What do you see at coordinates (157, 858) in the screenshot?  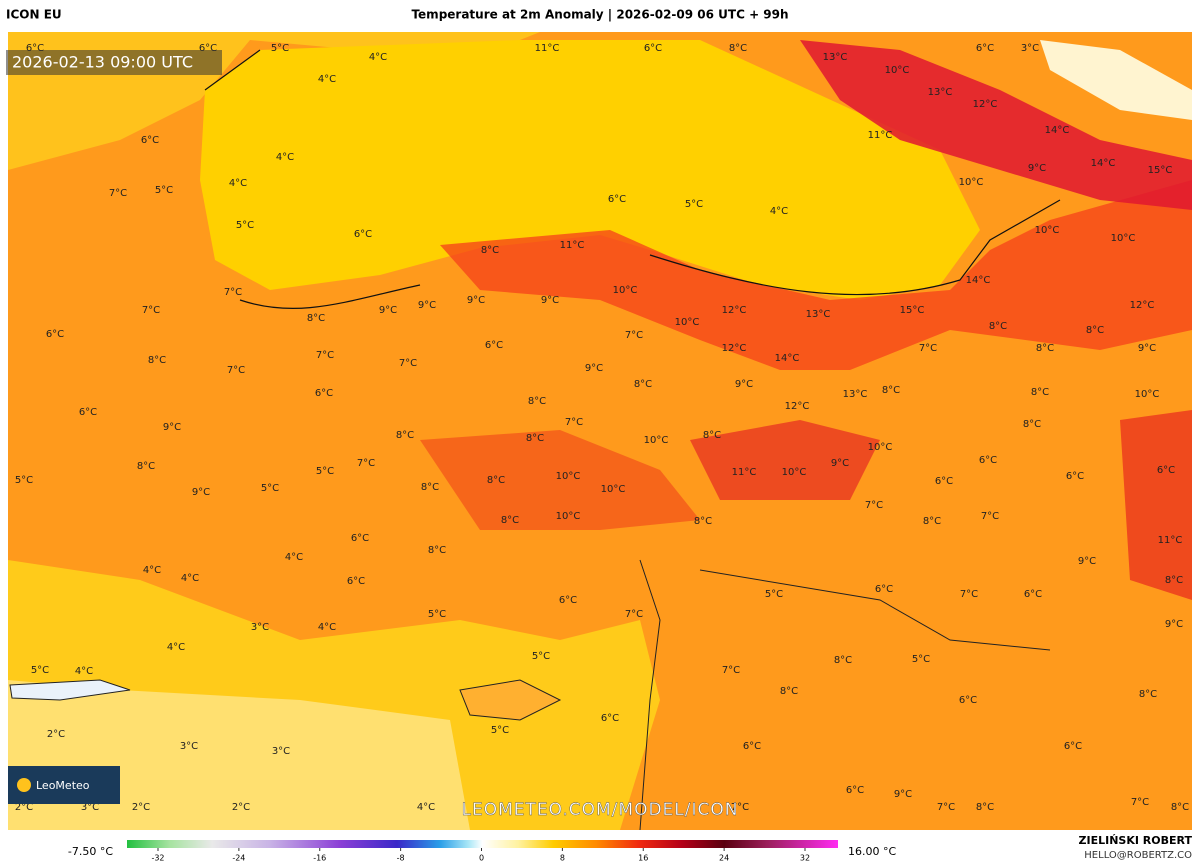 I see `colorbar-tick-label: -32` at bounding box center [157, 858].